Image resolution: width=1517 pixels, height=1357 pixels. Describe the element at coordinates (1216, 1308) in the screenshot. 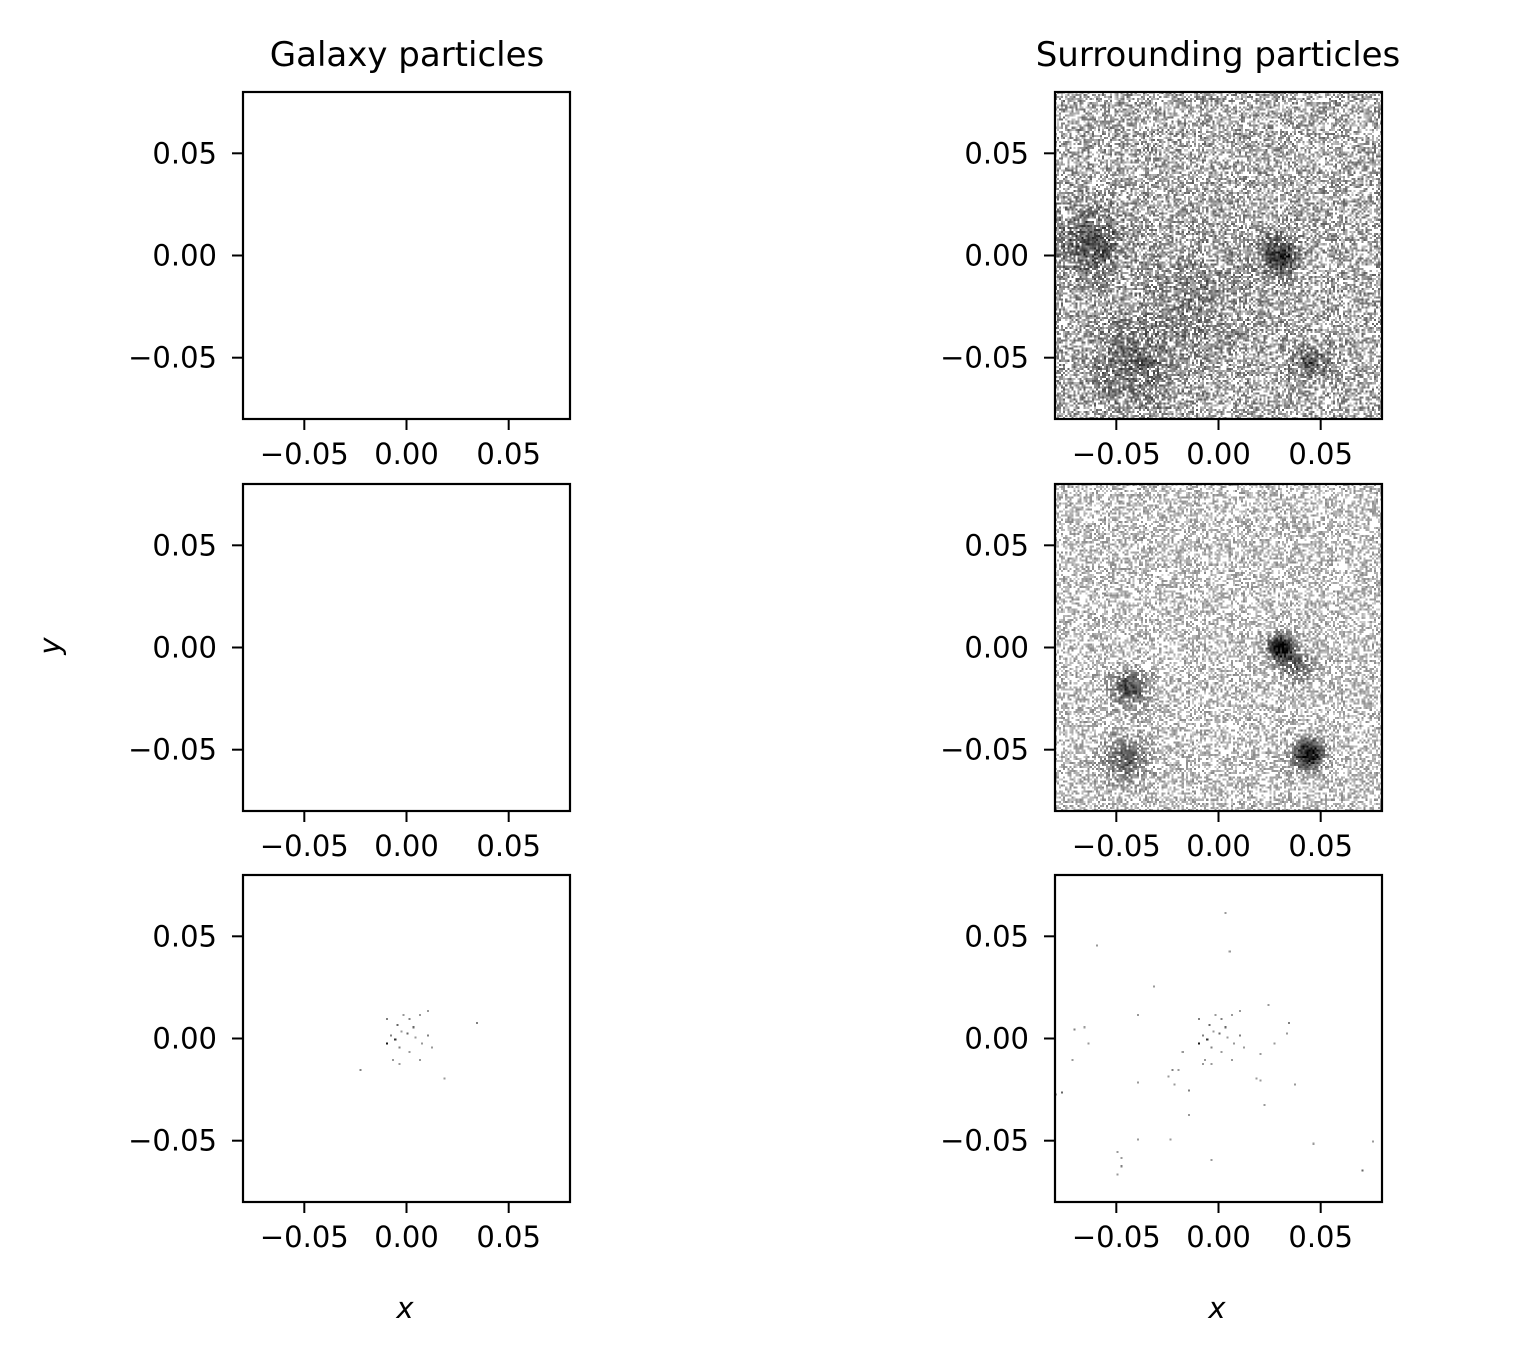

I see `x-axis-label-right: x` at that location.